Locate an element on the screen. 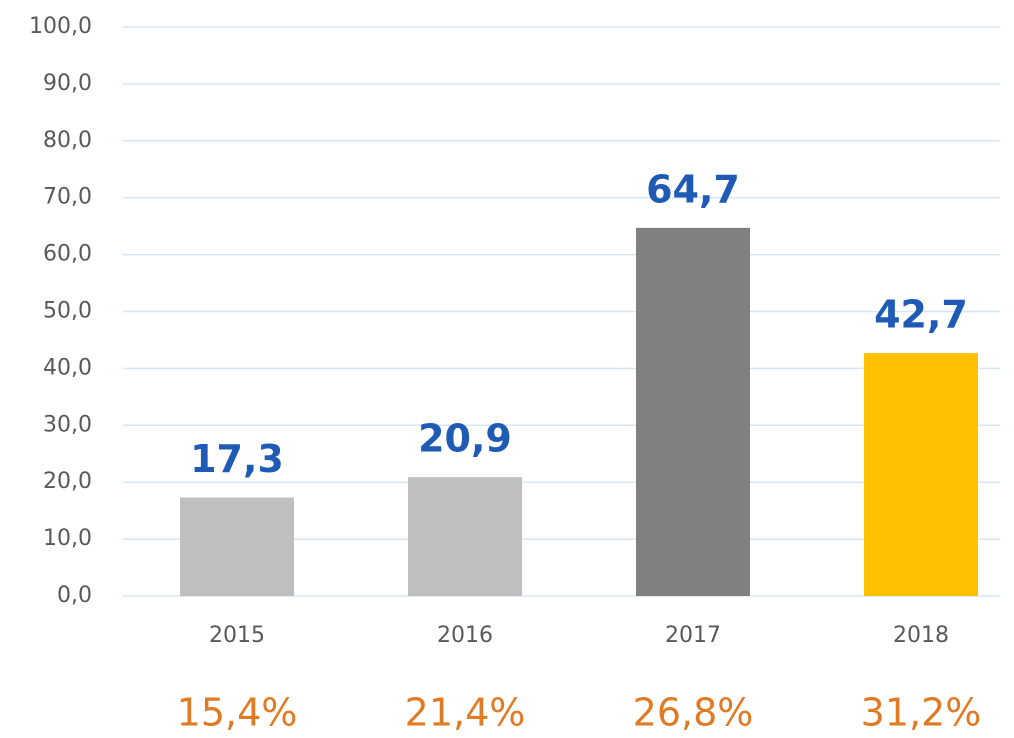  value-label: 20,9 is located at coordinates (465, 439).